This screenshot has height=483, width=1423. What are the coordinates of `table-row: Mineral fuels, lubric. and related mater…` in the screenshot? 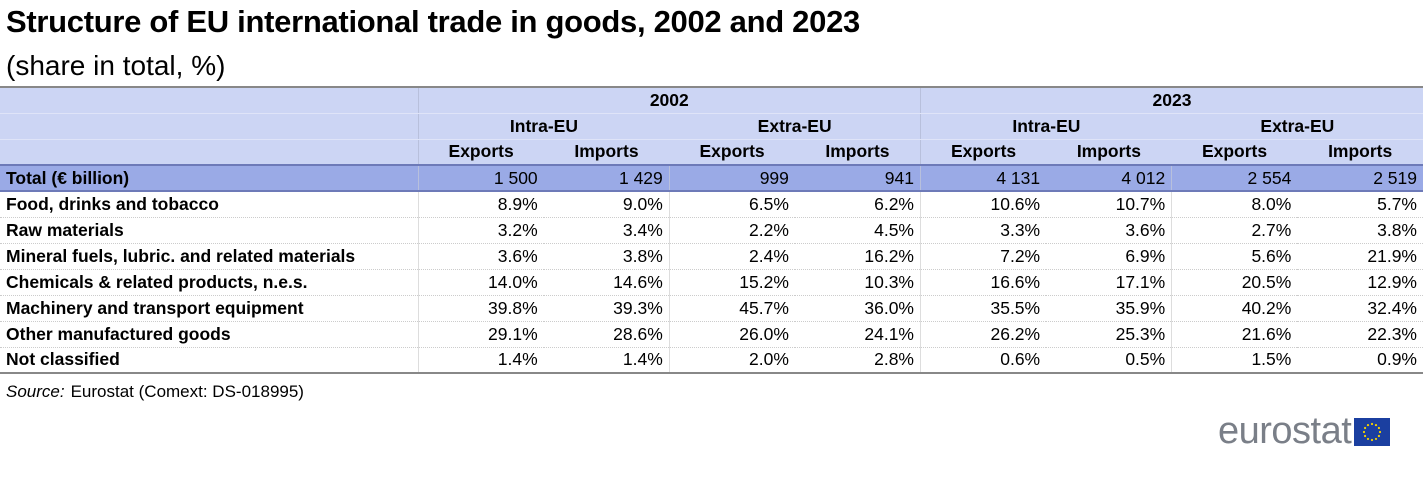 It's located at (711, 256).